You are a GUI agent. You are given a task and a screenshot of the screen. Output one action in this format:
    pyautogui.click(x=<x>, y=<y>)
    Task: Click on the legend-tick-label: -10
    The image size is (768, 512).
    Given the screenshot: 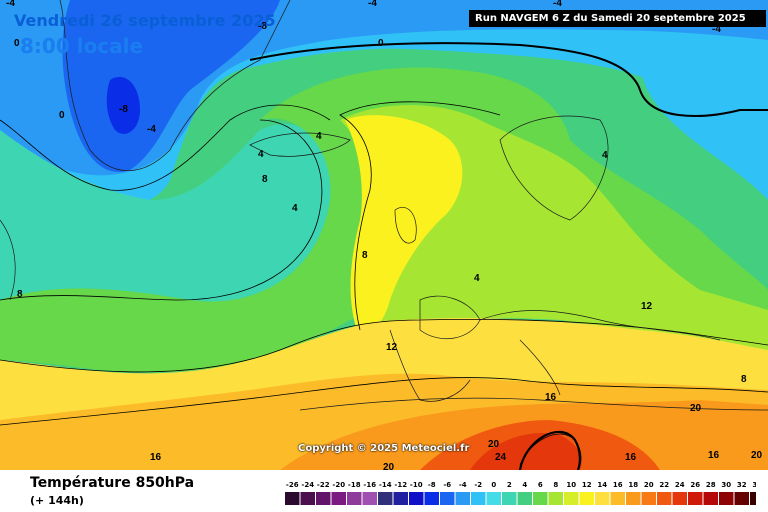 What is the action you would take?
    pyautogui.click(x=416, y=485)
    